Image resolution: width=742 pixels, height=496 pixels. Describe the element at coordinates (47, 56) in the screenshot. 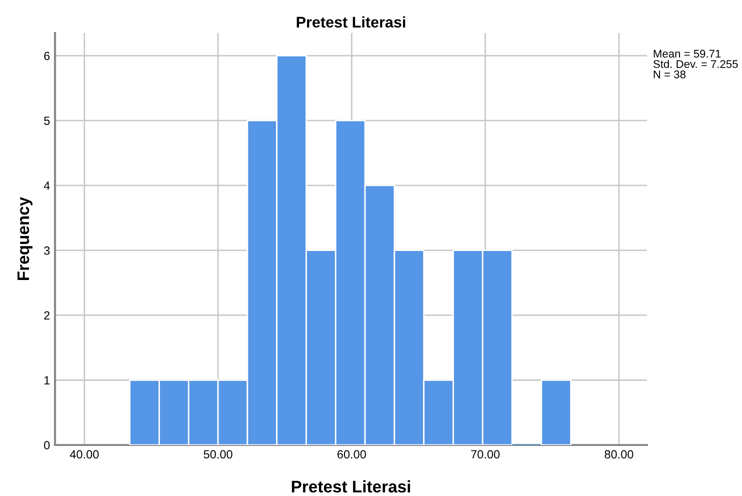

I see `y-tick-label: 6` at that location.